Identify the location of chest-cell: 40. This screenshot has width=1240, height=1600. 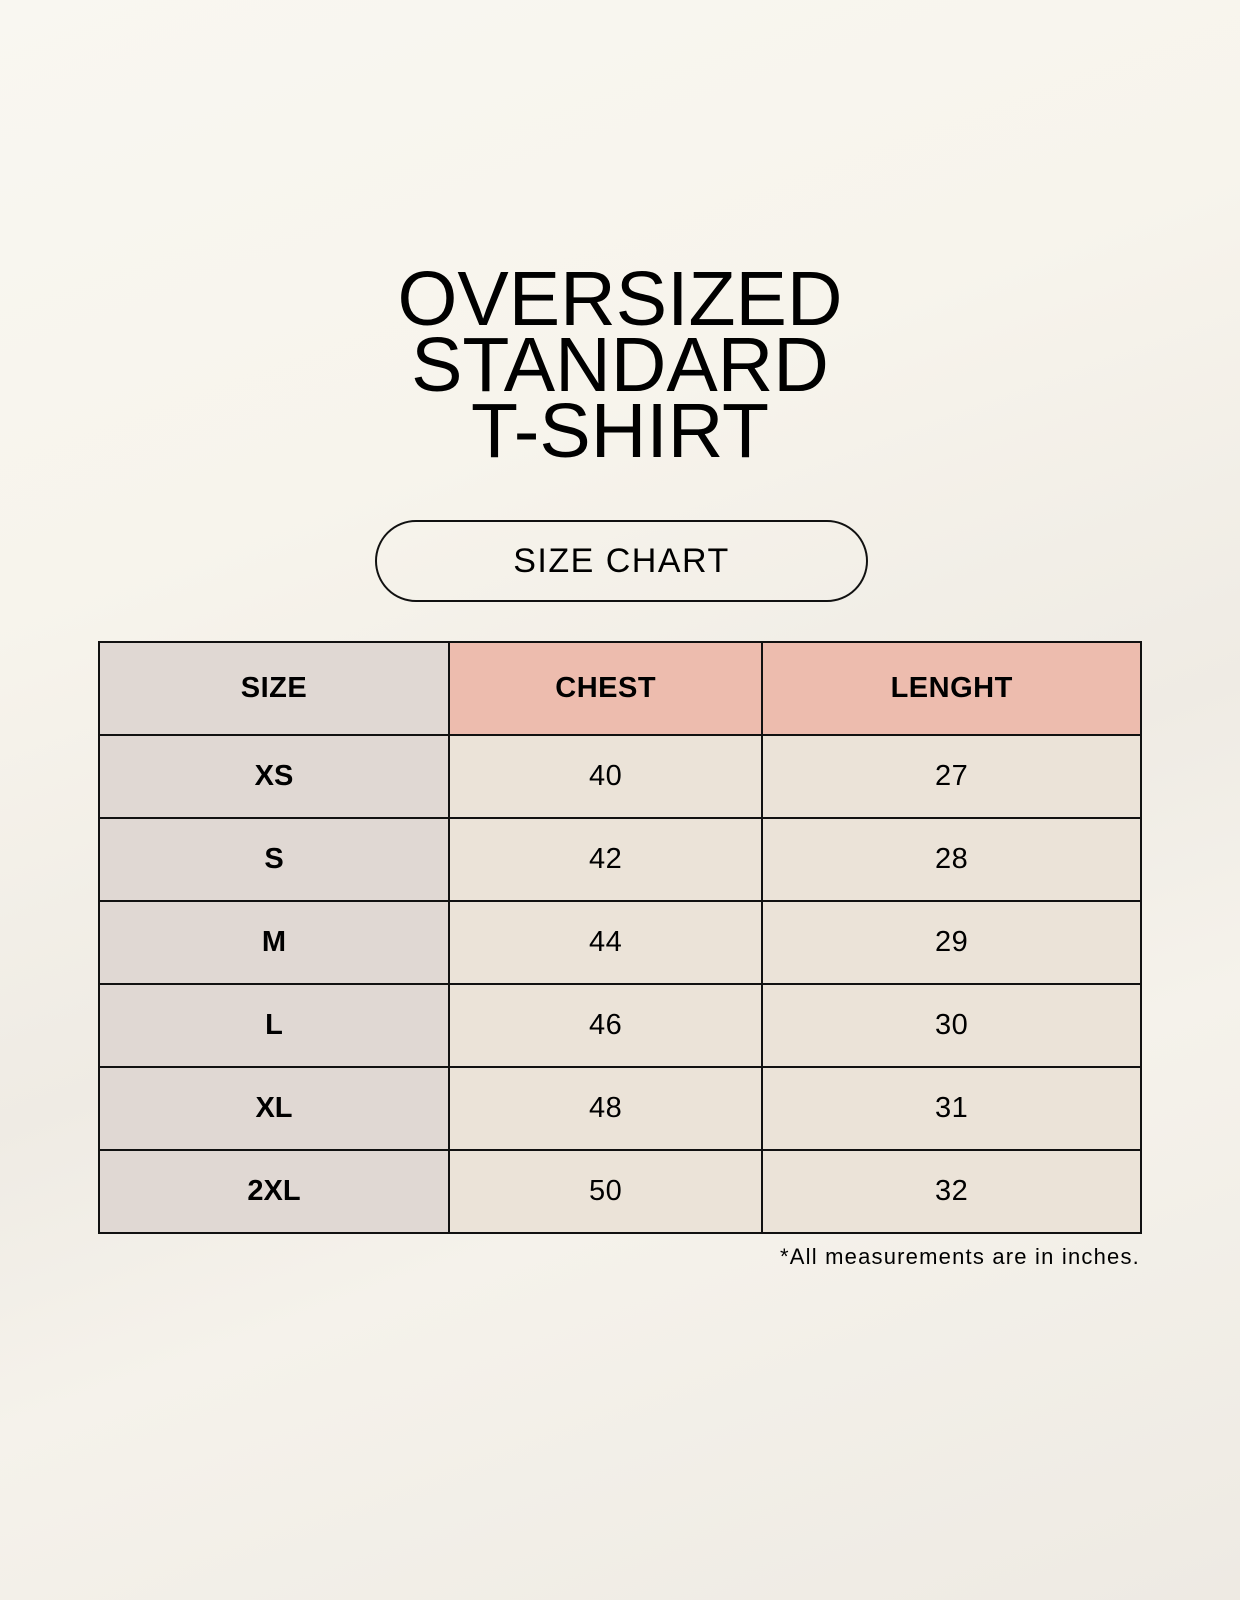
(605, 776).